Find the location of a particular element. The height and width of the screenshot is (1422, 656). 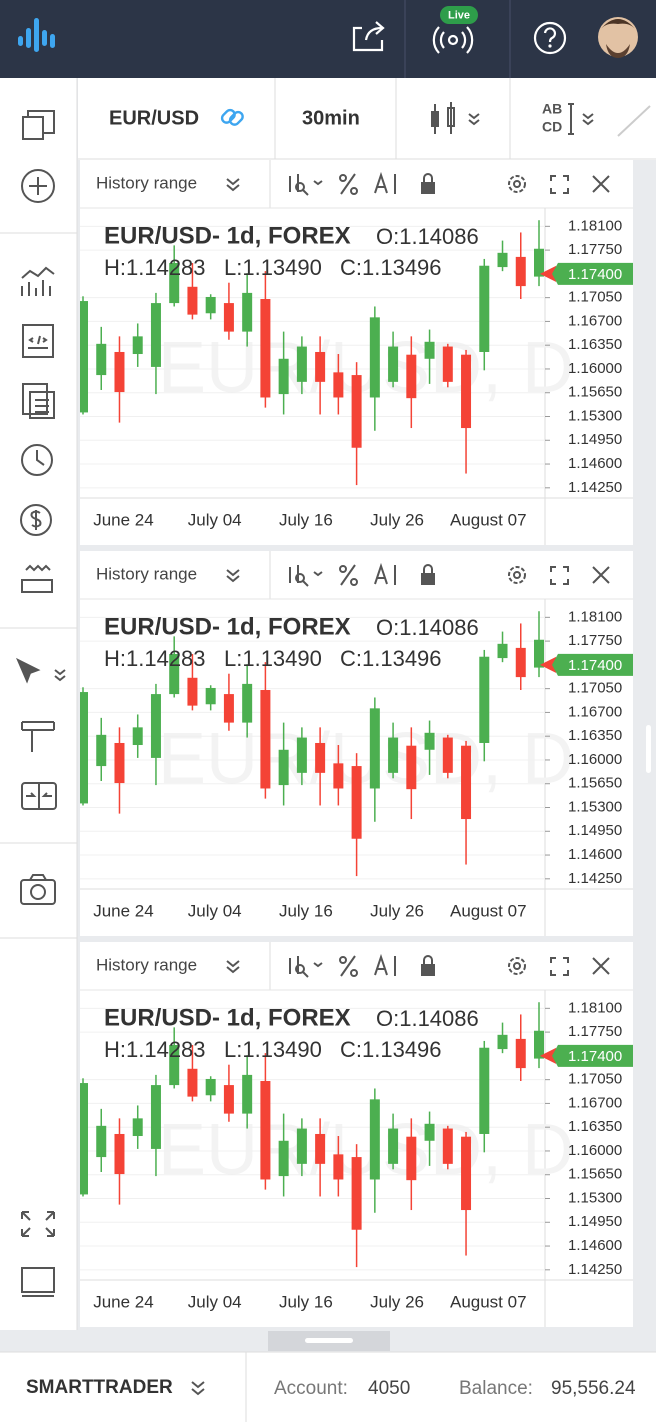

y-tick-label: 1.17750 is located at coordinates (595, 249).